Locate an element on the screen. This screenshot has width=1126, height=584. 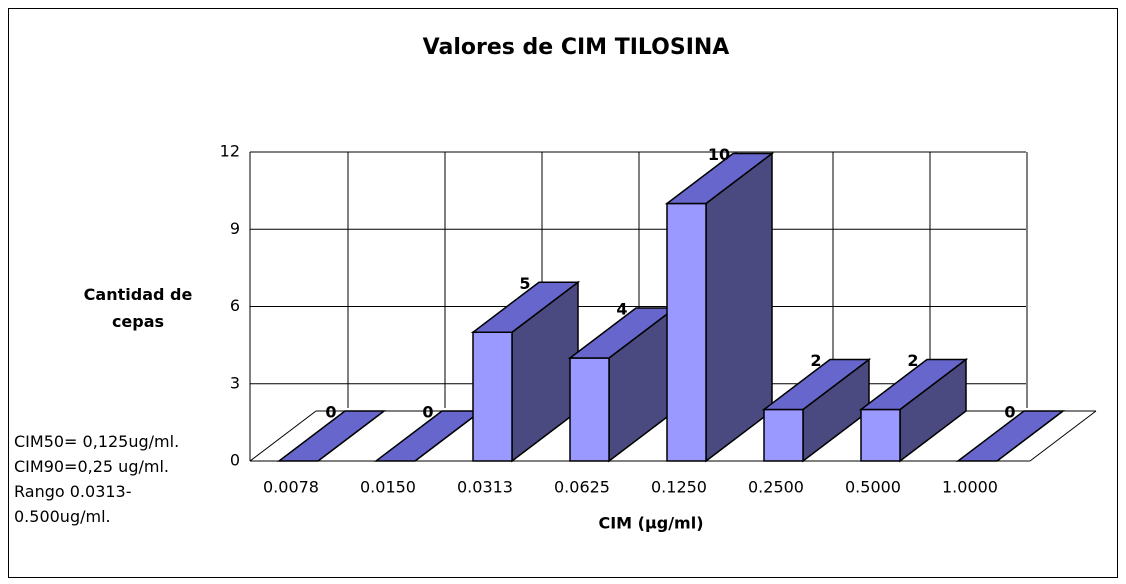
x-tick-label: 0.0150 is located at coordinates (388, 487).